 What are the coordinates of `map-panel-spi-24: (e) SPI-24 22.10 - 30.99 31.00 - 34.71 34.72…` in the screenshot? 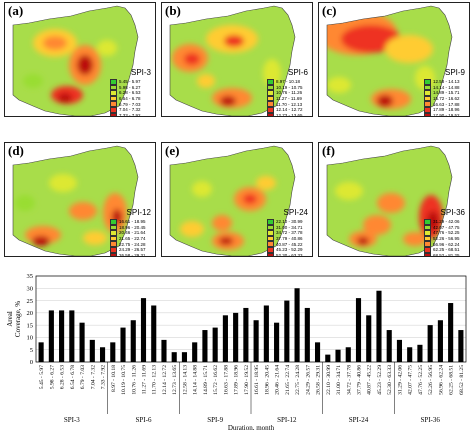 It's located at (237, 199).